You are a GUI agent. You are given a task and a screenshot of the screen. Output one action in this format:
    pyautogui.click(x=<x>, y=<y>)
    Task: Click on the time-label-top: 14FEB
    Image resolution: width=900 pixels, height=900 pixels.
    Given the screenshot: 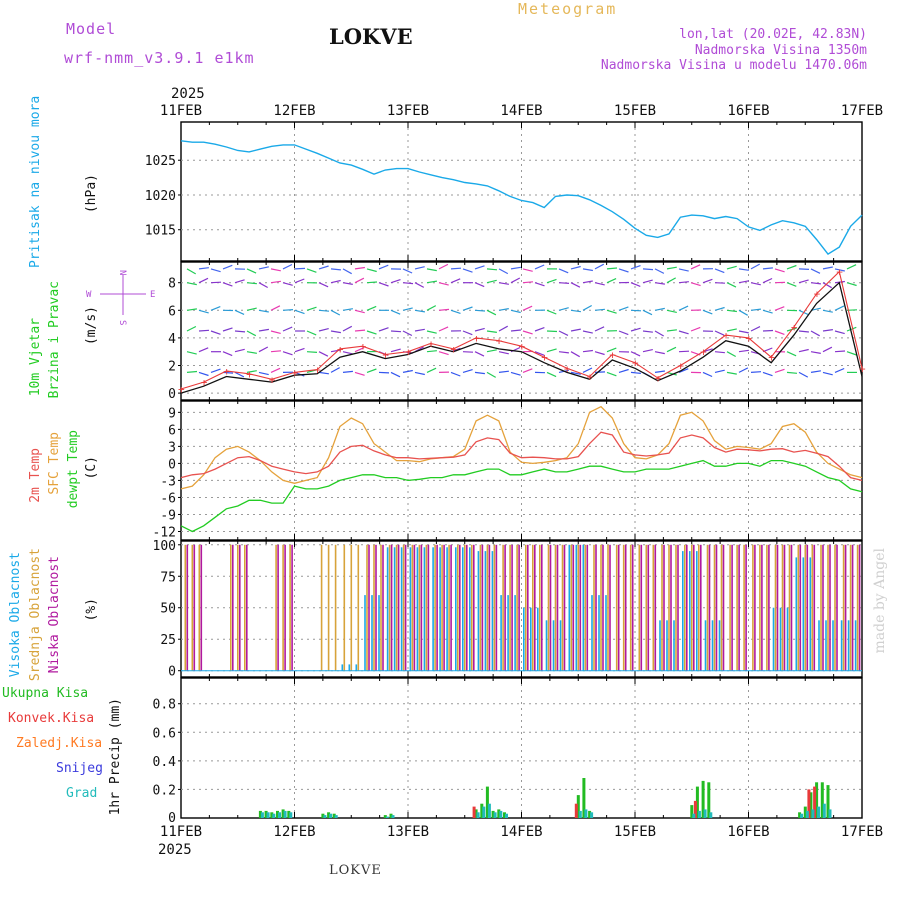 What is the action you would take?
    pyautogui.click(x=521, y=111)
    